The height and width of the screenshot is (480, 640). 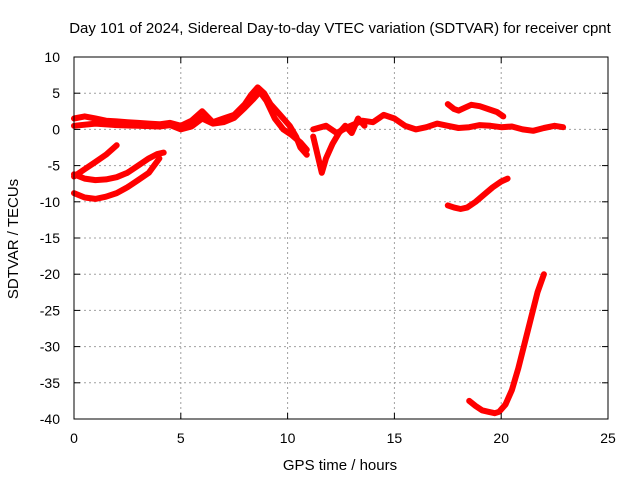 What do you see at coordinates (50, 238) in the screenshot?
I see `y-tick-label: -15` at bounding box center [50, 238].